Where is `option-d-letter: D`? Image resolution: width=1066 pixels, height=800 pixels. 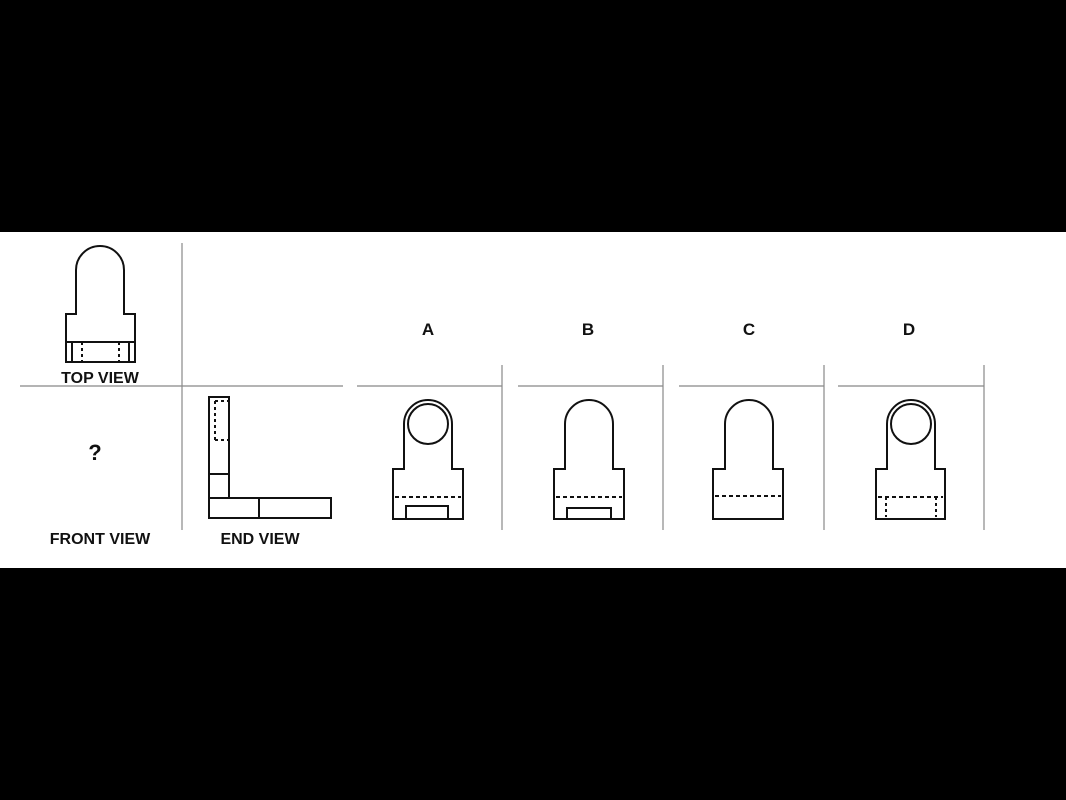
option-d-letter: D is located at coordinates (909, 329).